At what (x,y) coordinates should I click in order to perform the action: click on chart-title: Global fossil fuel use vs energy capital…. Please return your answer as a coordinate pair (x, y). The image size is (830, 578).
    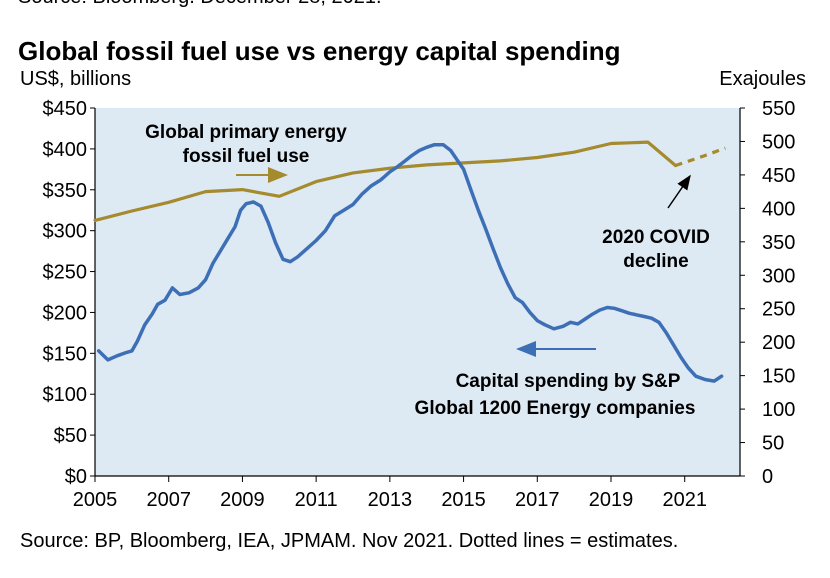
    Looking at the image, I should click on (319, 51).